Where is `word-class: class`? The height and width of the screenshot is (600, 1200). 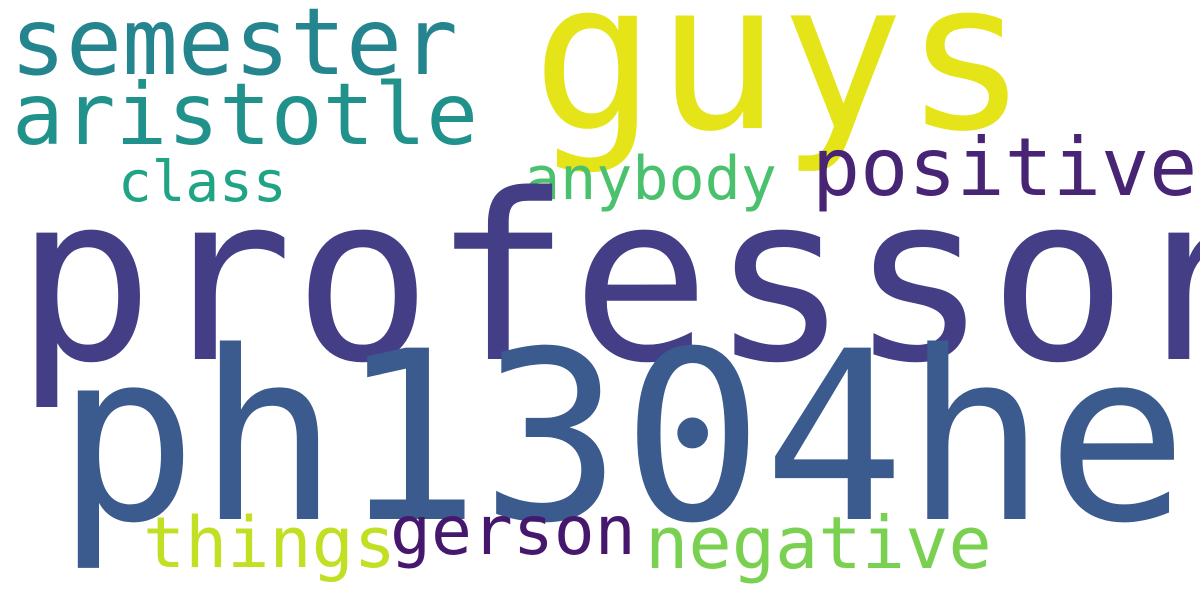
word-class: class is located at coordinates (202, 182).